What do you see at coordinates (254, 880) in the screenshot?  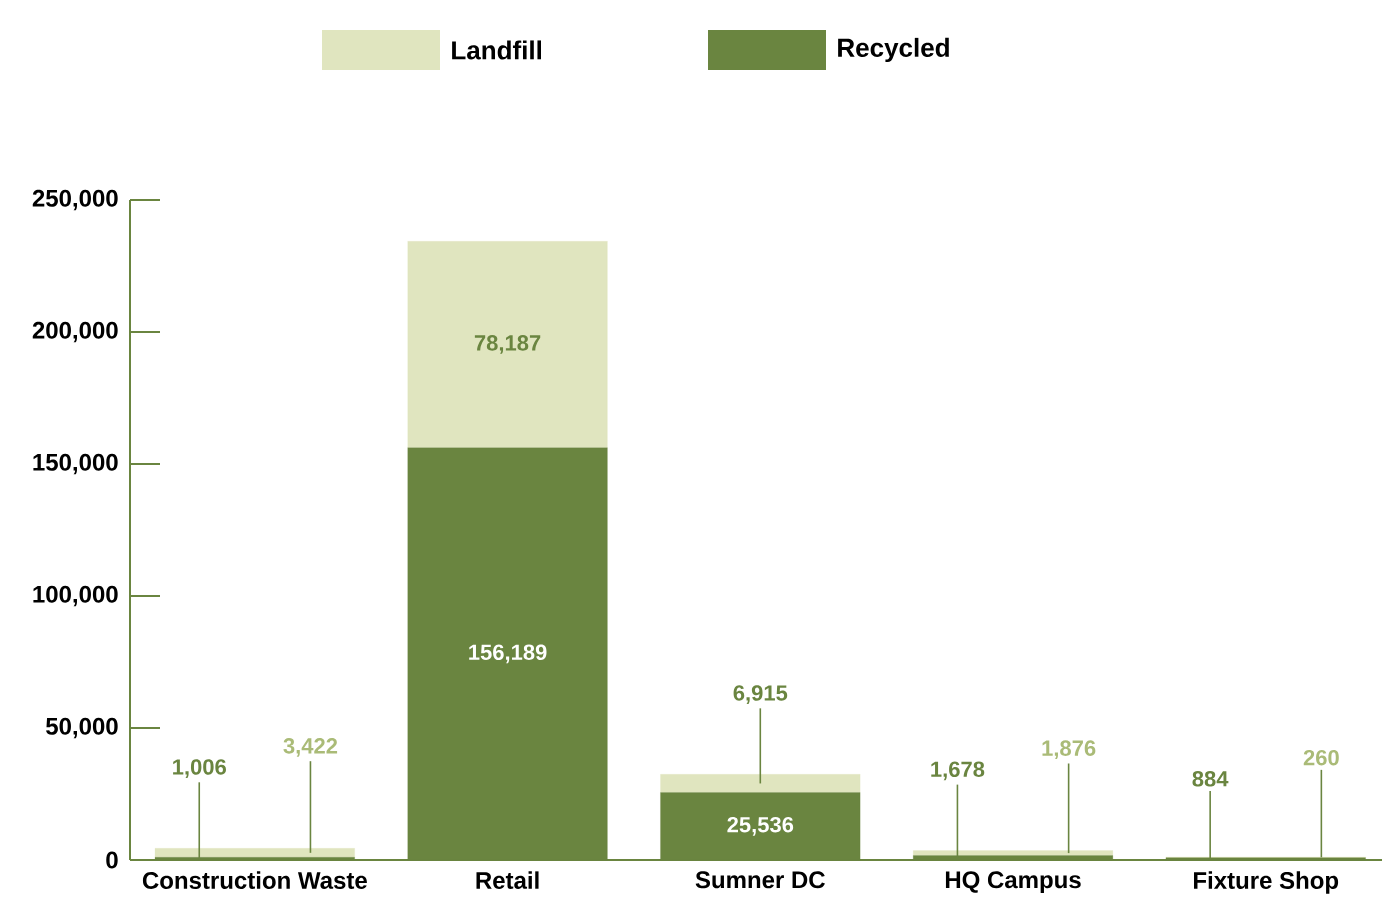 I see `x-tick-label: Construction Waste` at bounding box center [254, 880].